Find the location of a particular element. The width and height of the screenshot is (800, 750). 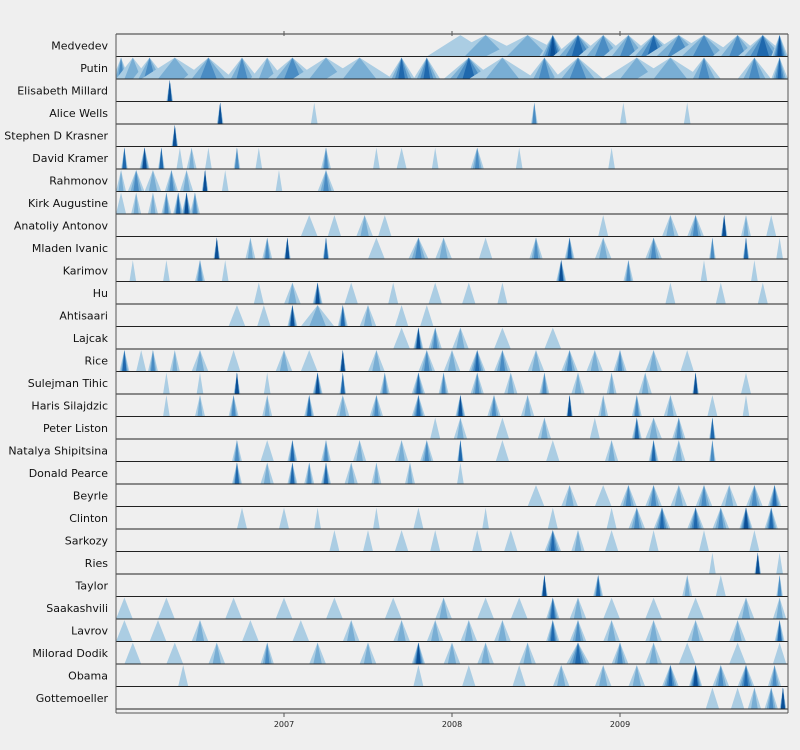

series-label: Natalya Shipitsina is located at coordinates (58, 450).